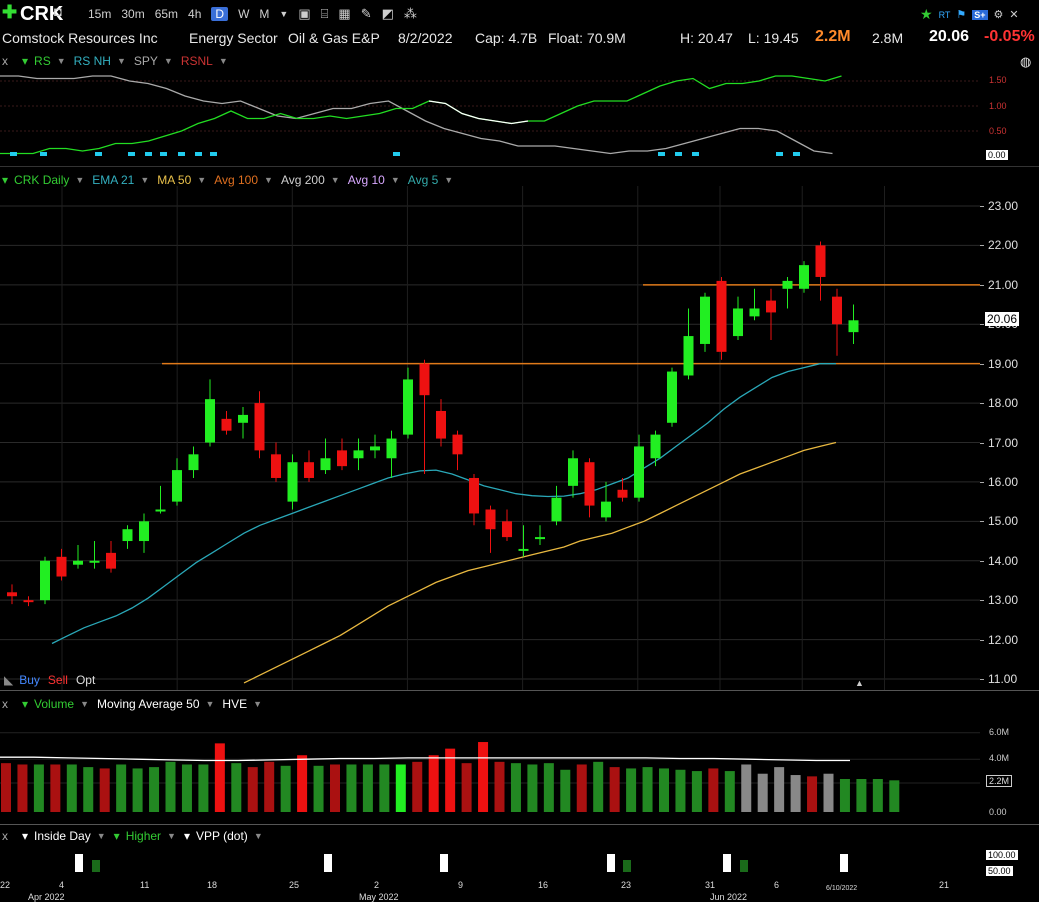 The height and width of the screenshot is (902, 1039). I want to click on volume-panel-close: x, so click(5, 704).